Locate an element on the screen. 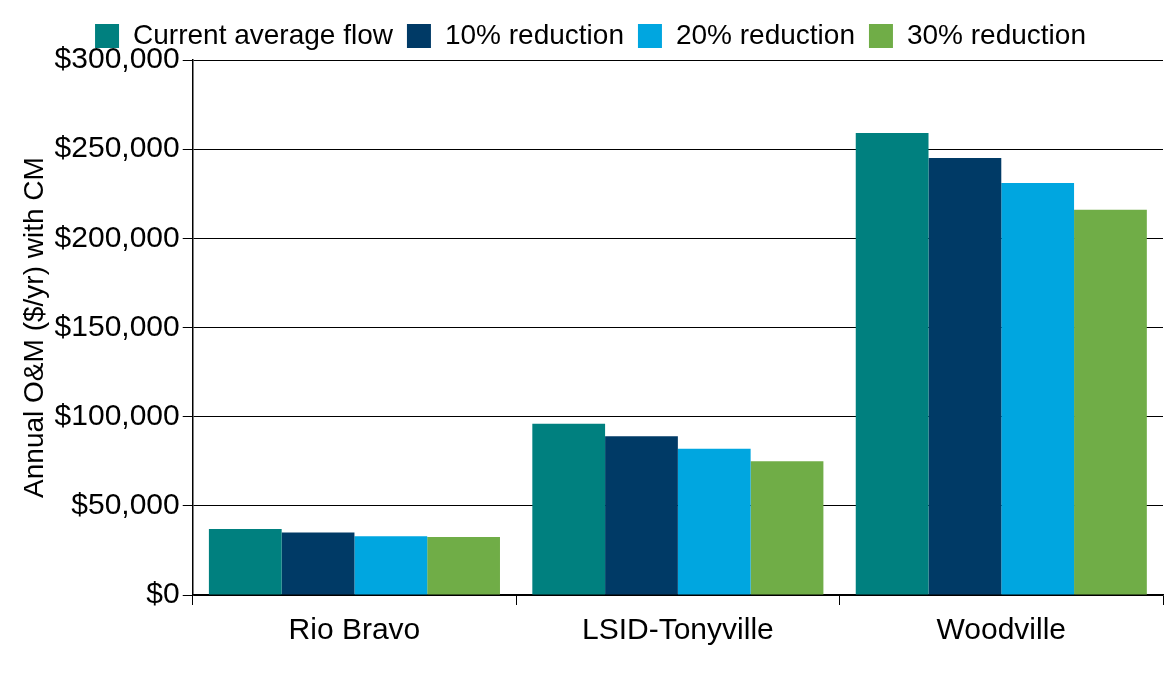  y-tick-label: $150,000 is located at coordinates (117, 325).